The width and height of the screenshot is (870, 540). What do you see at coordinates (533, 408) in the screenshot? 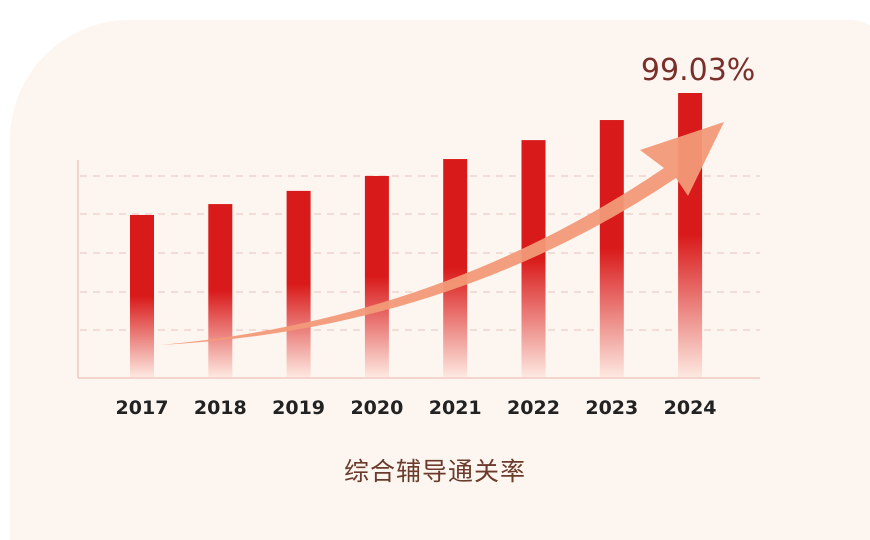
I see `x-tick-label: 2022` at bounding box center [533, 408].